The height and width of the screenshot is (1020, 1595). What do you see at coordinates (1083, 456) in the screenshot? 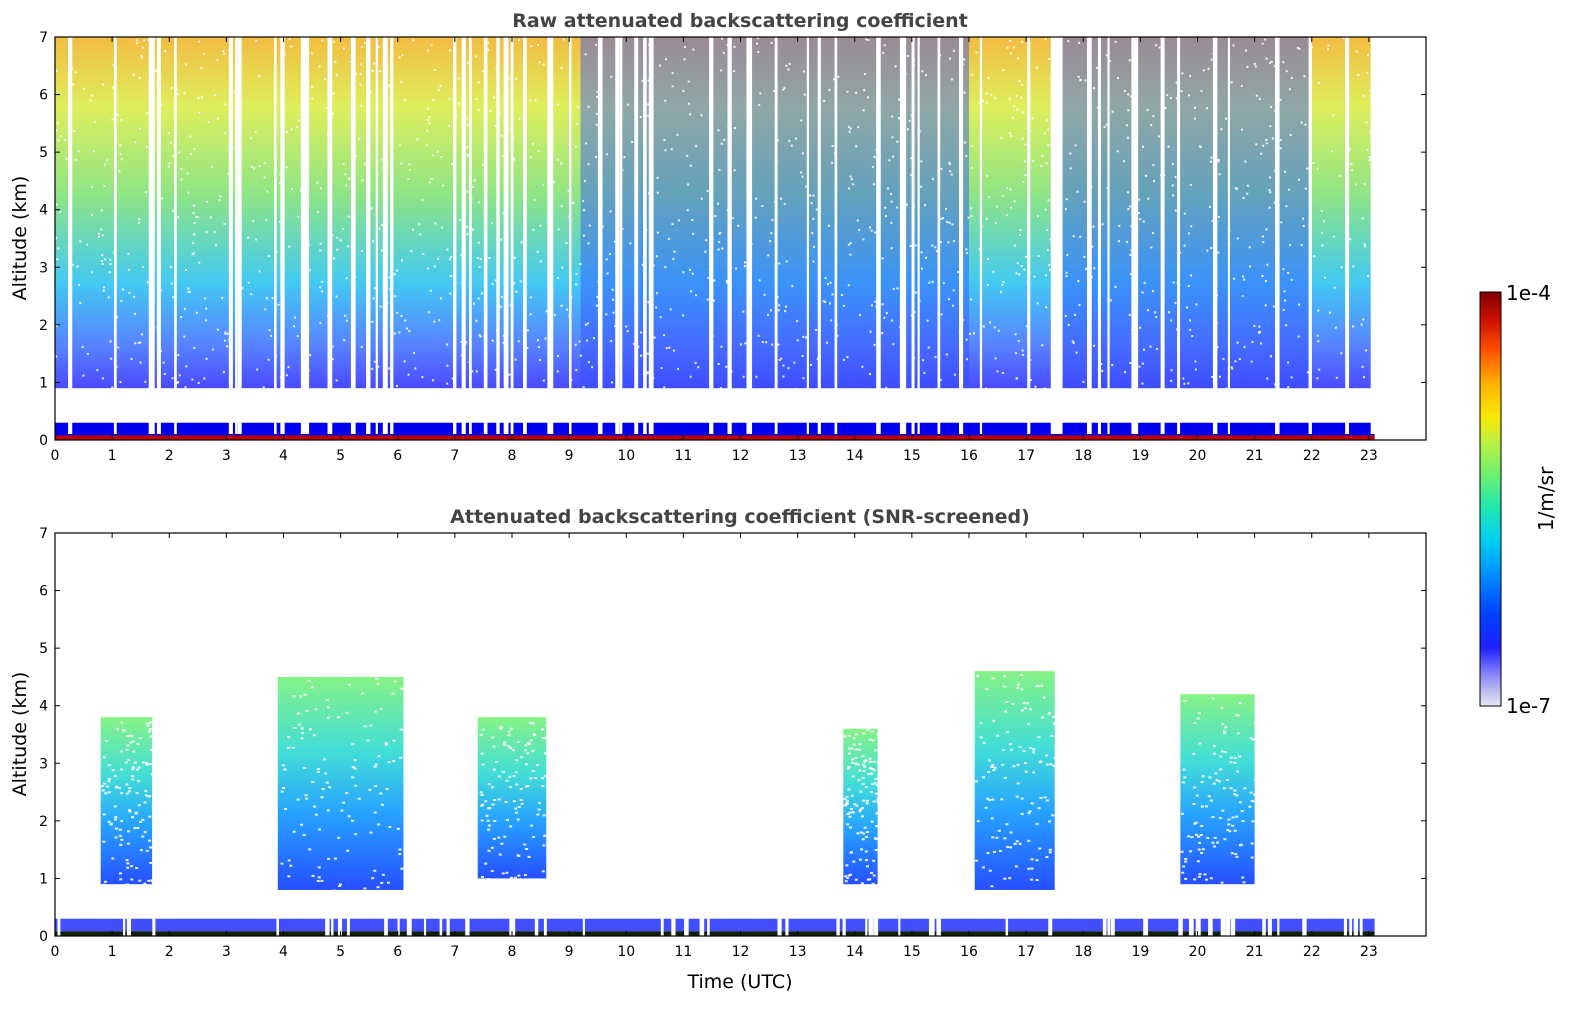
I see `x-tick-label: 18` at bounding box center [1083, 456].